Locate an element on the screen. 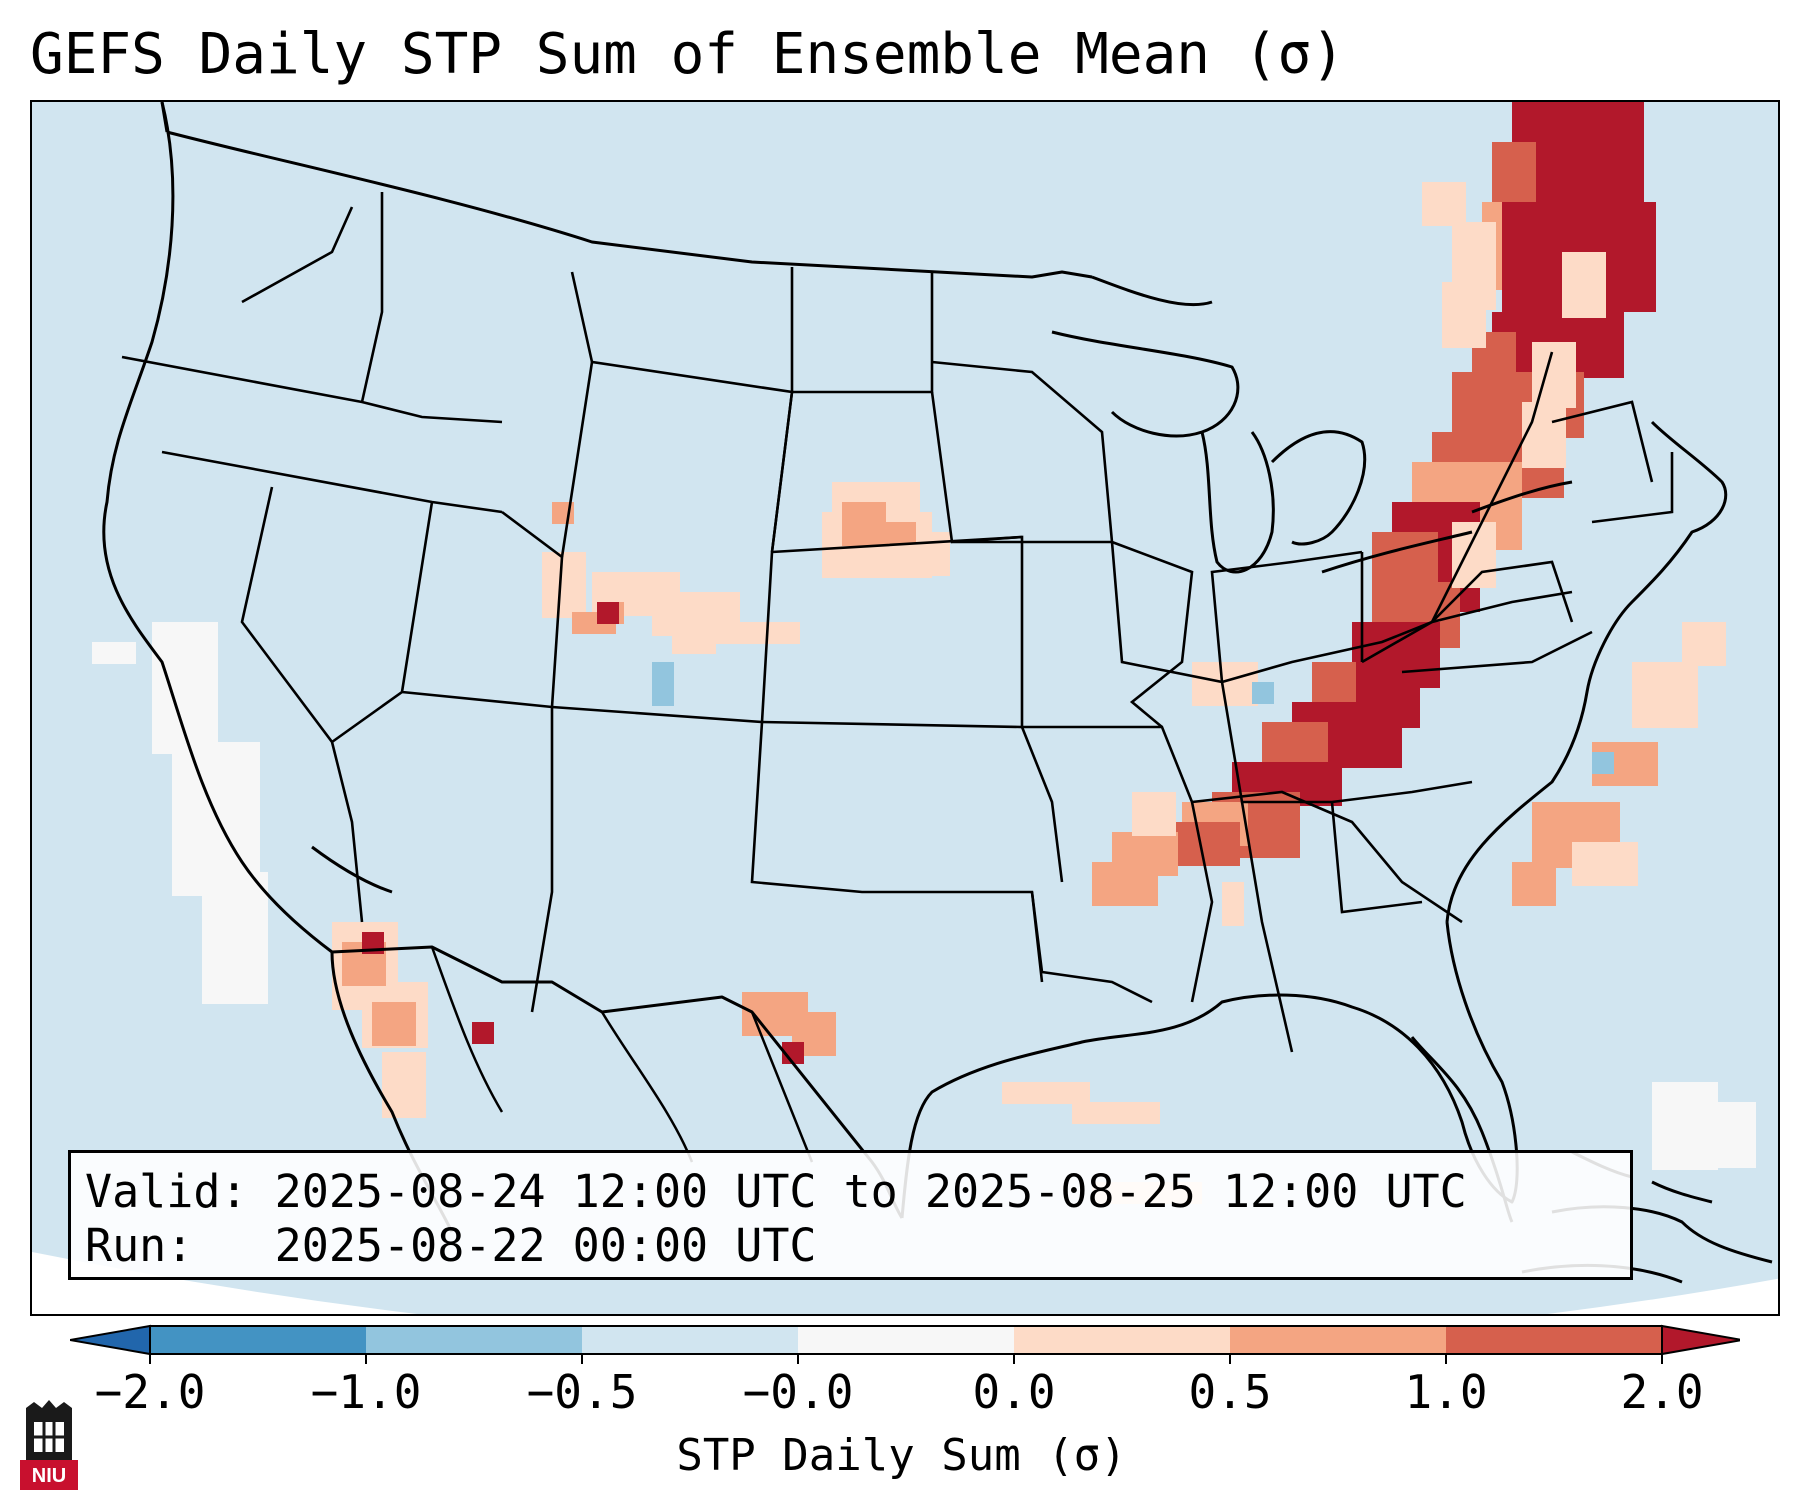 This screenshot has width=1803, height=1506. colorbar-tick-label: −0.0 is located at coordinates (798, 1392).